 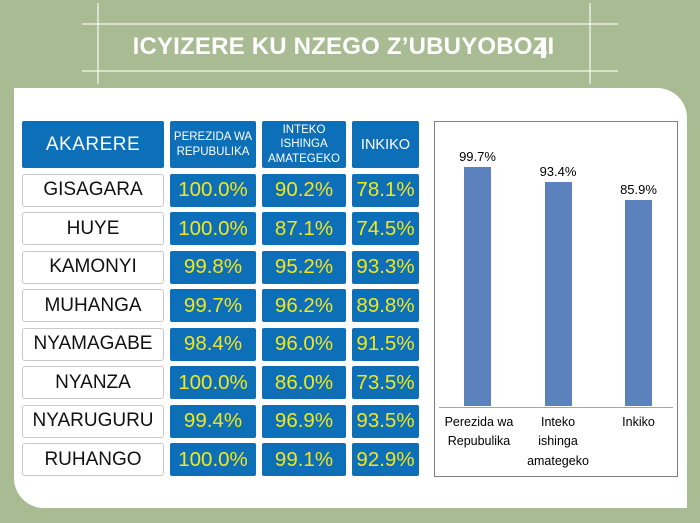 I want to click on column-header-akarere: AKARERE, so click(x=93, y=144).